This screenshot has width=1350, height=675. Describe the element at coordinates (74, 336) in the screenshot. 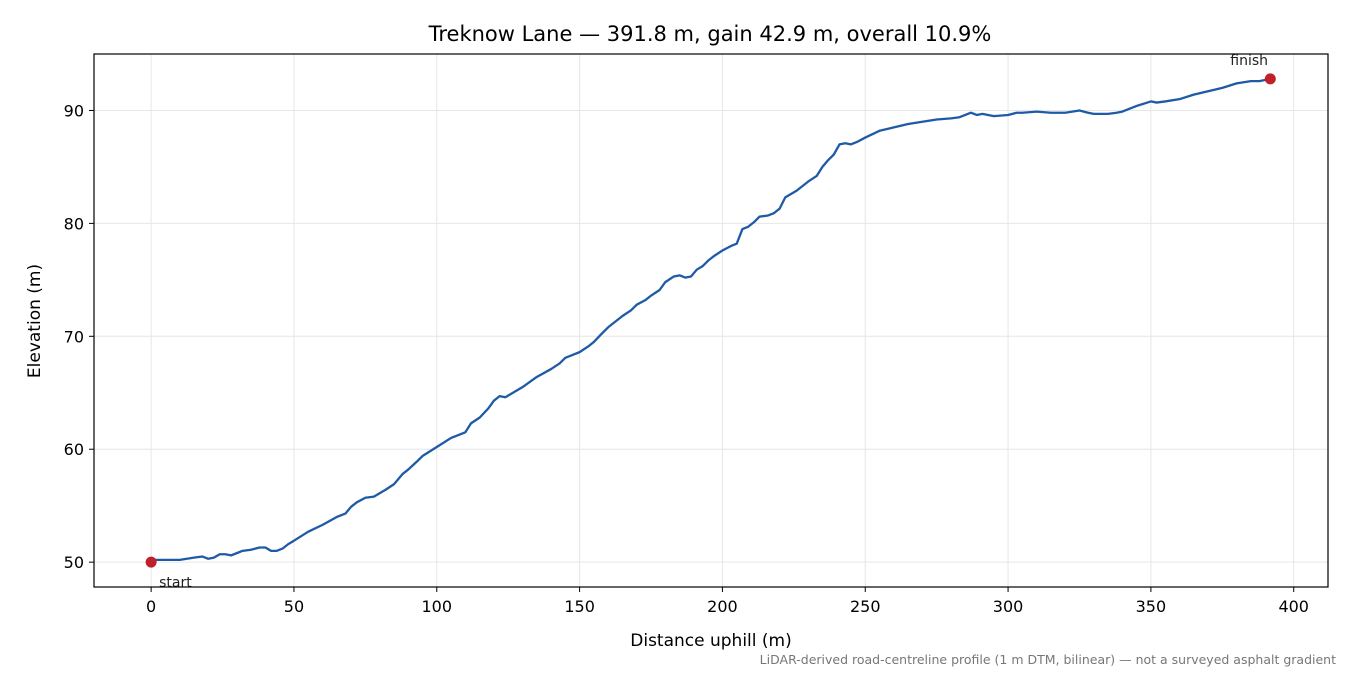

I see `y-tick-label: 70` at that location.